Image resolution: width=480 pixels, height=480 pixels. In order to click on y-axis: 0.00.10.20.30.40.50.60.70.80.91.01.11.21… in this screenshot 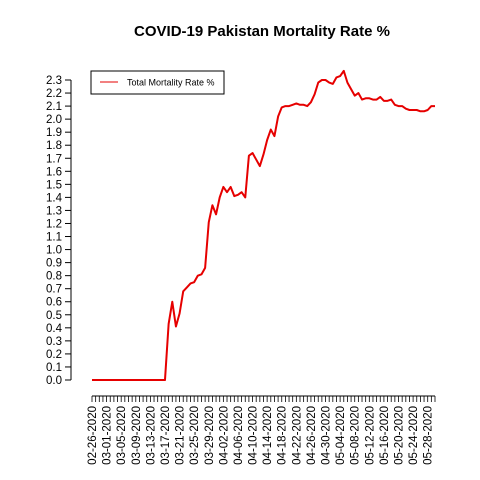, I will do `click(59, 231)`.